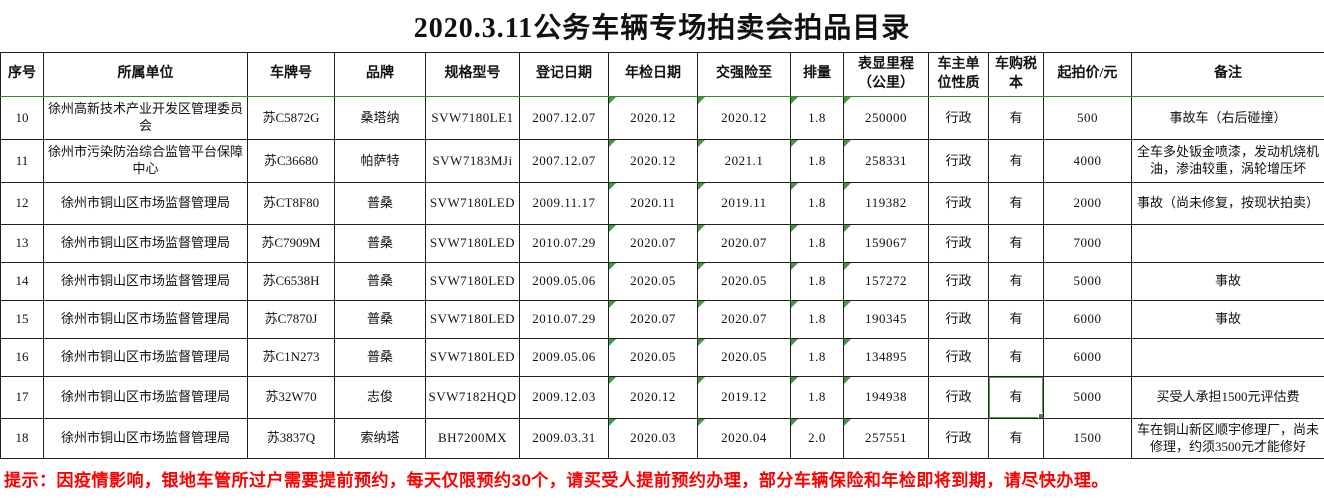 This screenshot has width=1324, height=498. What do you see at coordinates (886, 397) in the screenshot?
I see `cell-mileage: 194938` at bounding box center [886, 397].